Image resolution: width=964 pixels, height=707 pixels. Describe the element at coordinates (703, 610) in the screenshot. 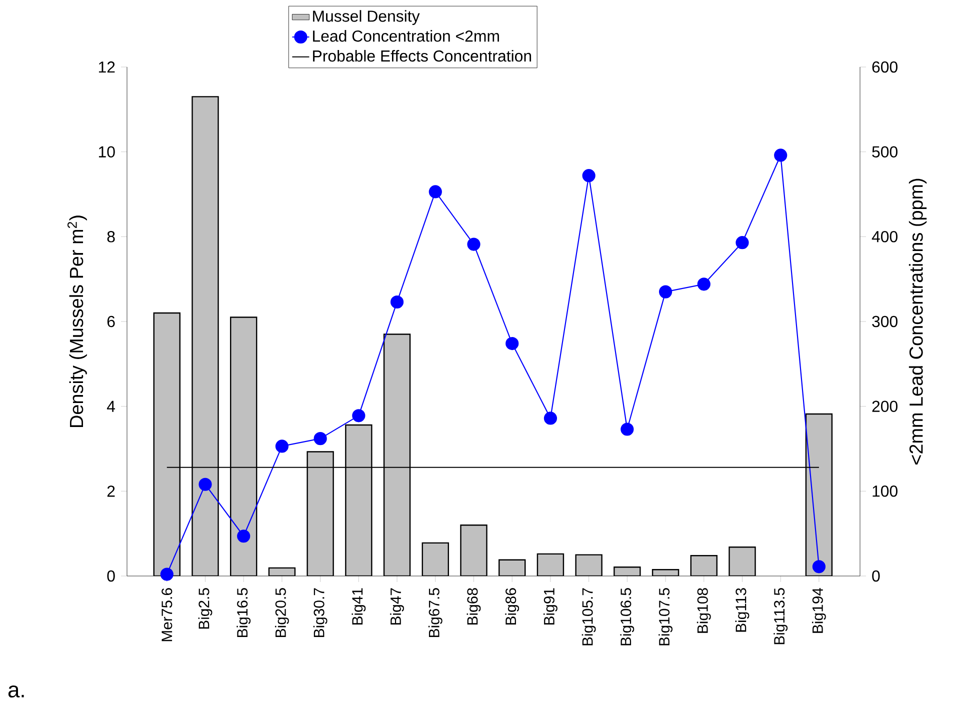

I see `x-tick-label: Big108` at that location.